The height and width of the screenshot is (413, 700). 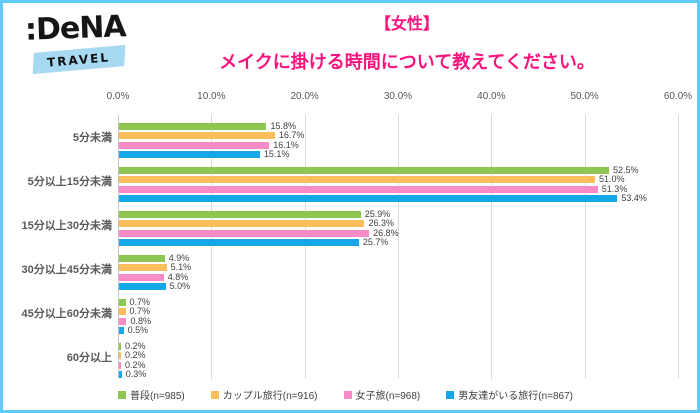 What do you see at coordinates (377, 214) in the screenshot?
I see `bar-value-label: 25.9%` at bounding box center [377, 214].